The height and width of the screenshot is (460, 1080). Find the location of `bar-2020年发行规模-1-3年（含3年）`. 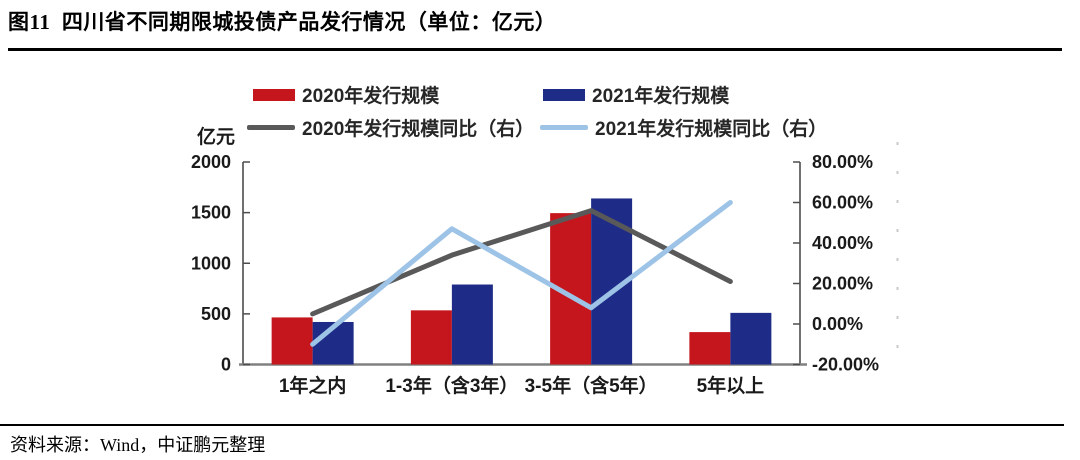

bar-2020年发行规模-1-3年（含3年） is located at coordinates (431, 337).